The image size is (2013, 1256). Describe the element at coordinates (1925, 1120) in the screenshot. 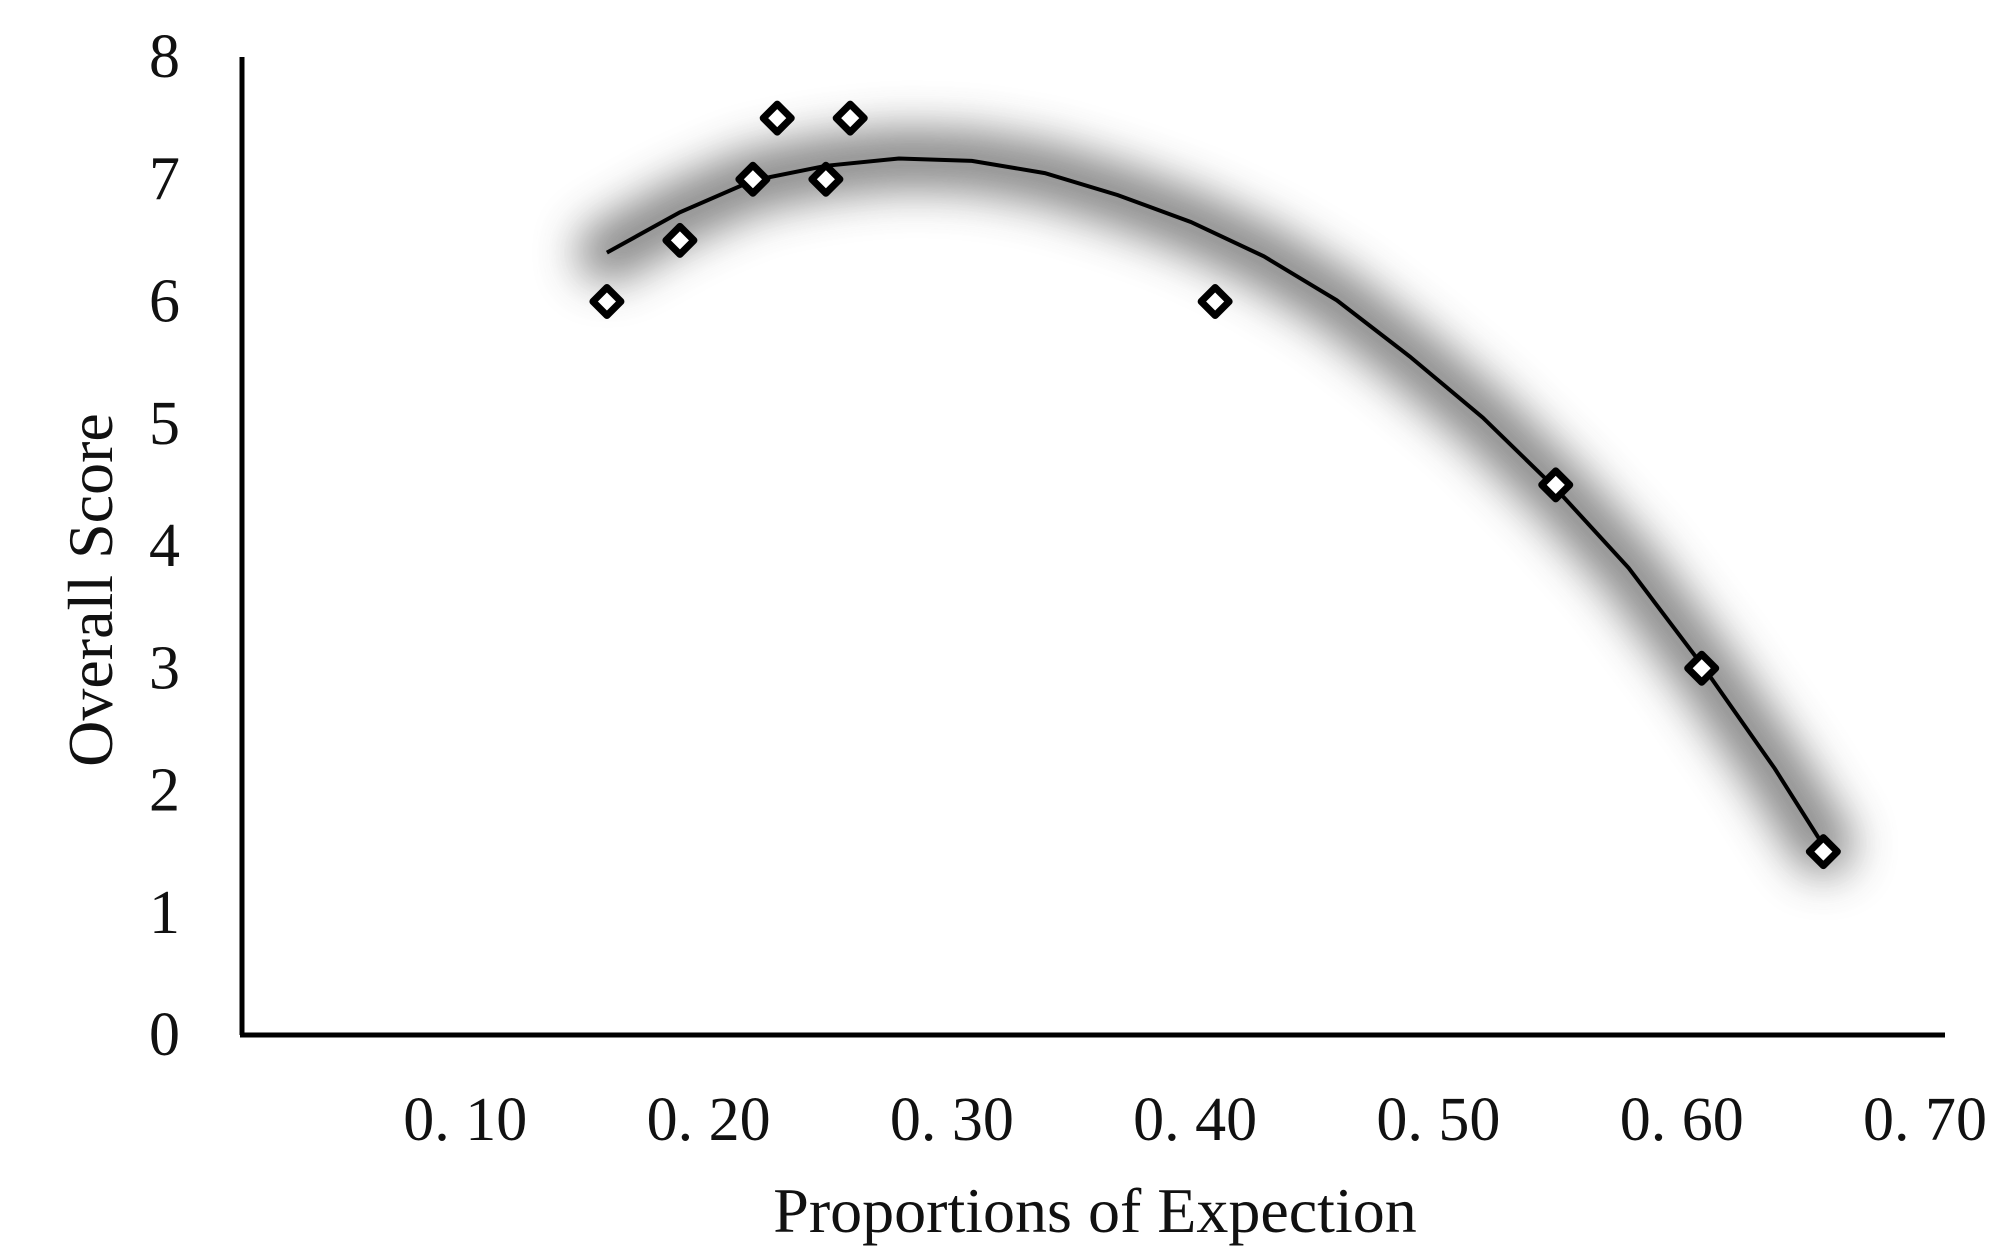

I see `x-tick-label: 0. 70` at that location.